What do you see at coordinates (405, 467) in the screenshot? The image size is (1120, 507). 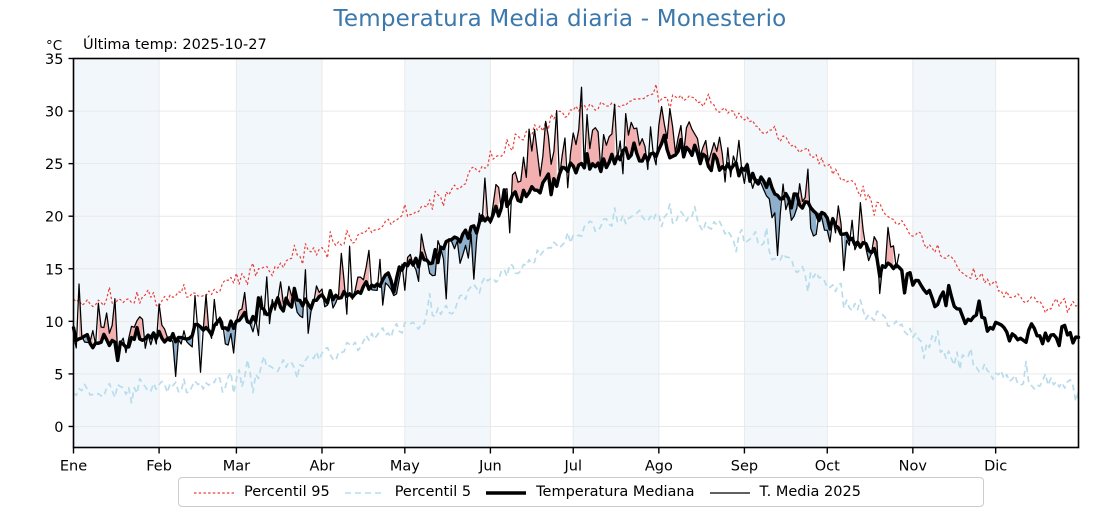 I see `x-tick-label: May` at bounding box center [405, 467].